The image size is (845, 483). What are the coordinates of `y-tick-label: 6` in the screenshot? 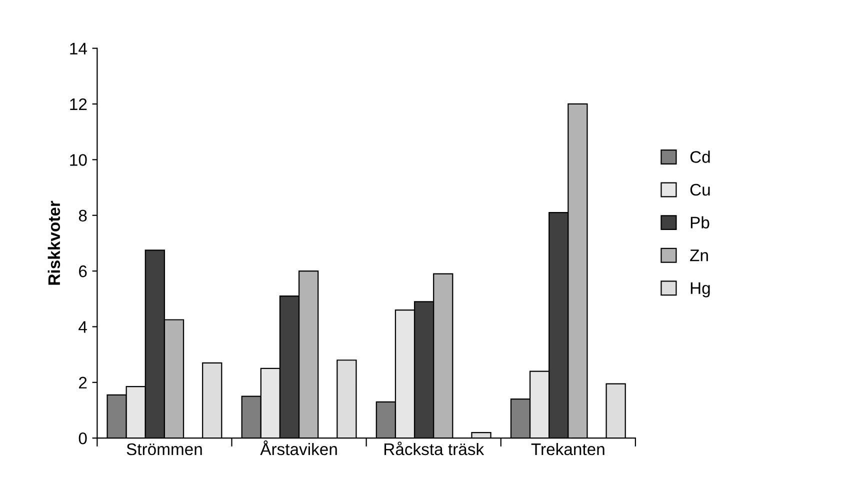 It's located at (83, 271).